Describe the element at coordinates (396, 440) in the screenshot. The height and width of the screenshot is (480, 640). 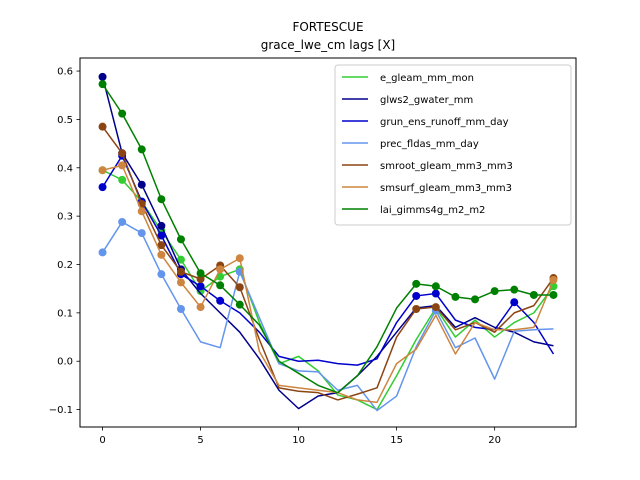
I see `x-tick-label: 15` at that location.